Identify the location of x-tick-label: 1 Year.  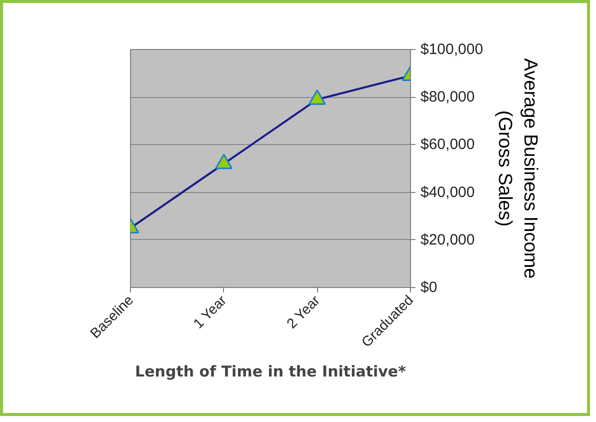
(210, 312).